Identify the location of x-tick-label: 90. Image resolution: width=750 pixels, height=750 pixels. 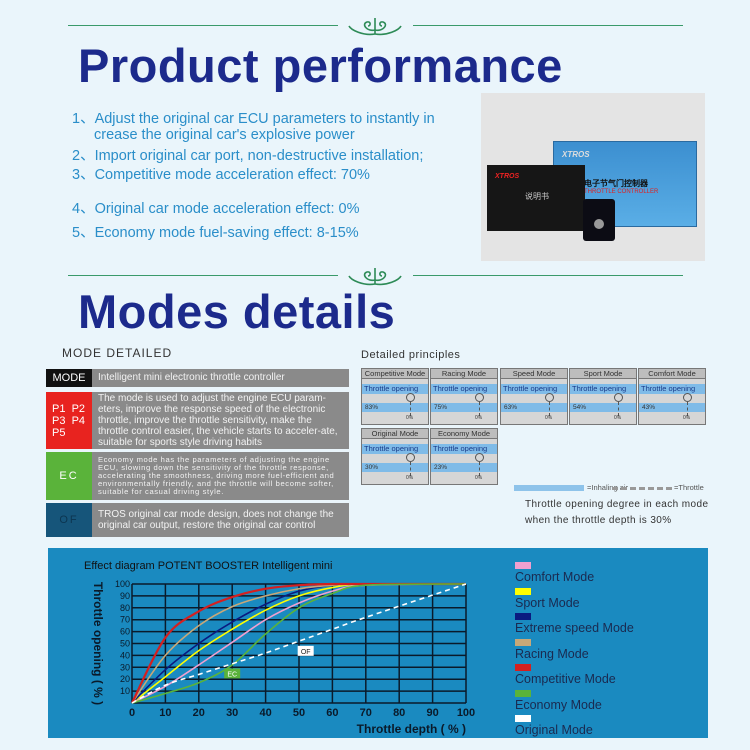
(432, 713).